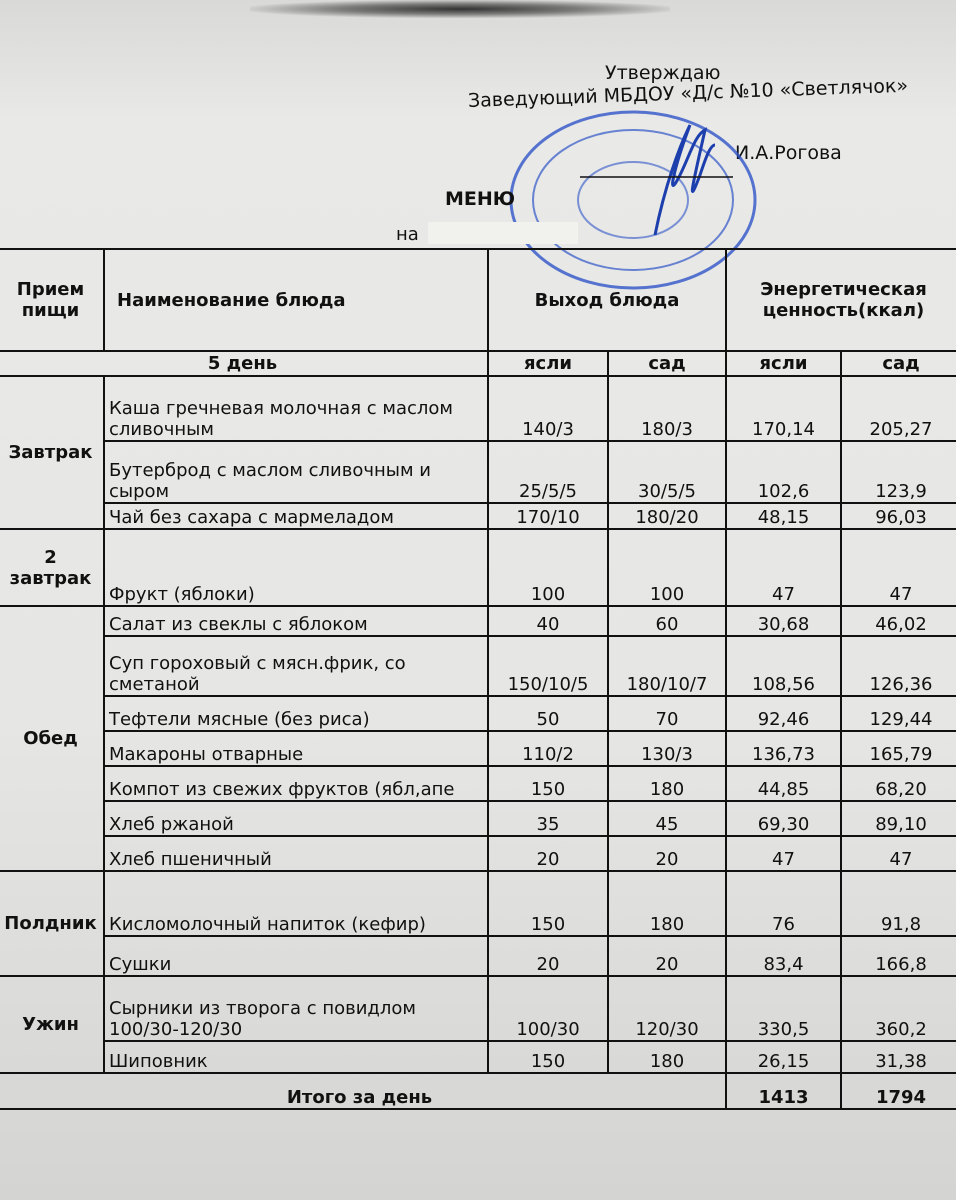 This screenshot has height=1200, width=956. I want to click on sub-yasli-energy: ясли, so click(783, 363).